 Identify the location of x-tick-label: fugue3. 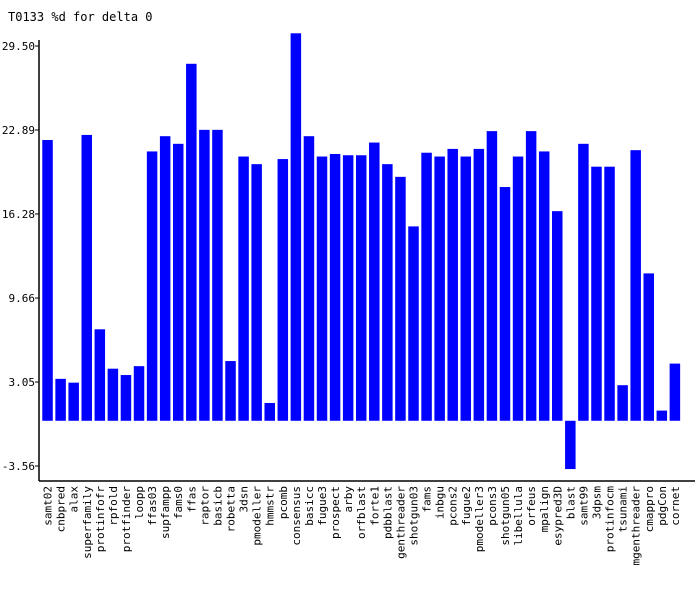
(322, 506).